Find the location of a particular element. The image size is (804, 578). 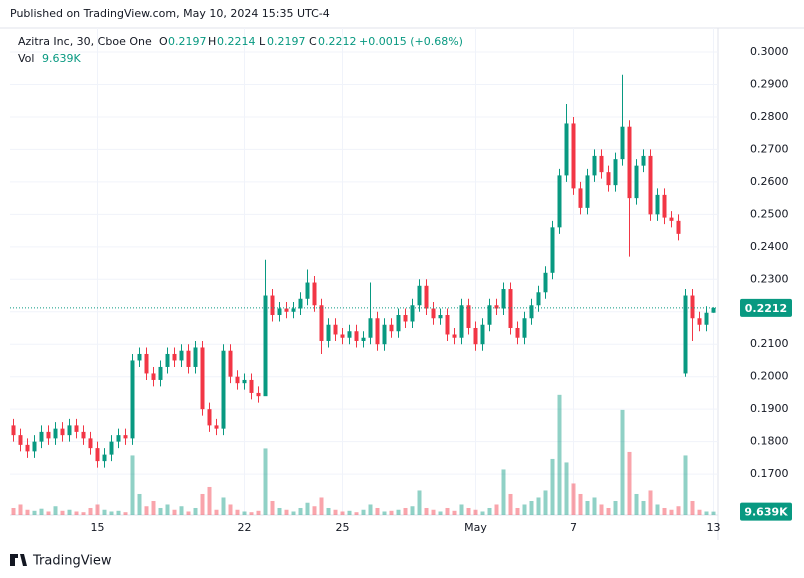

y-tick-label: 0.3000 is located at coordinates (769, 51).